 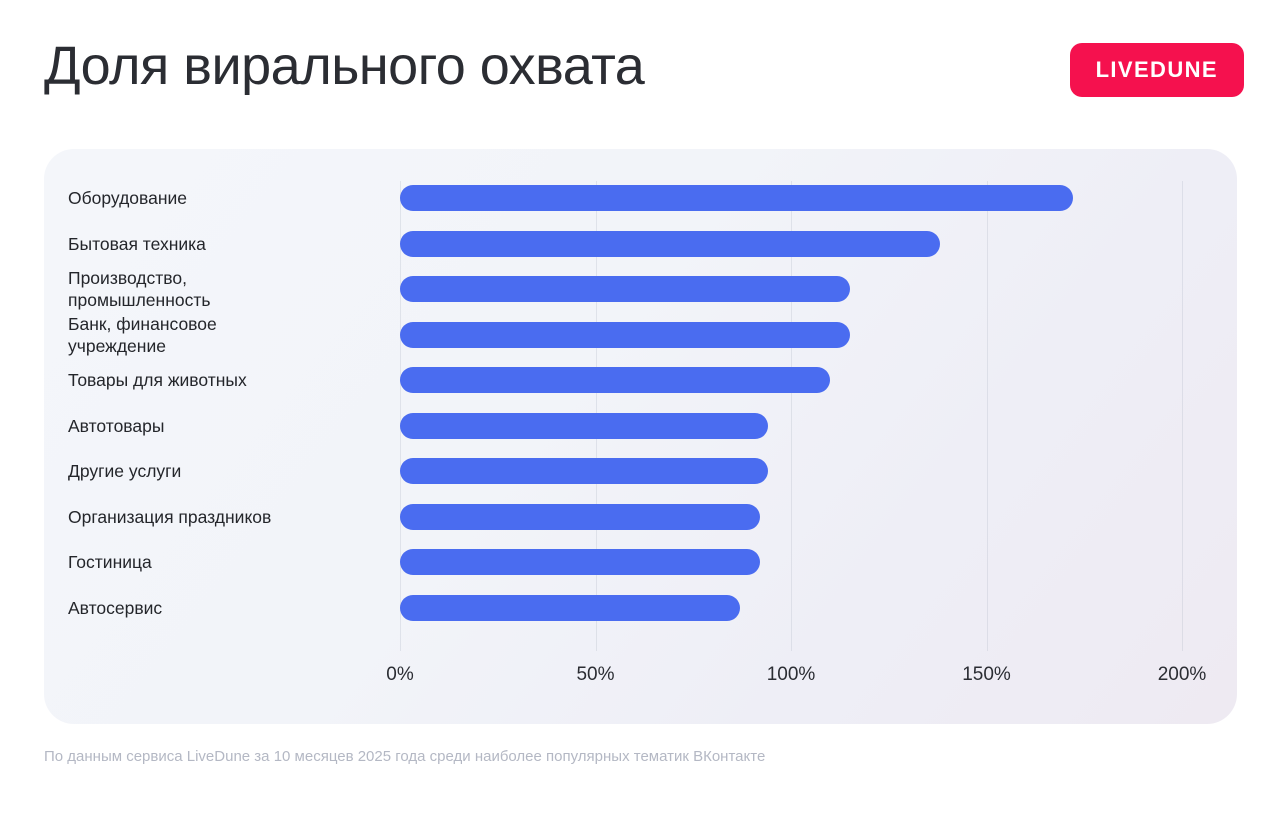 I want to click on x-axis-tick-label: 200%, so click(x=1182, y=674).